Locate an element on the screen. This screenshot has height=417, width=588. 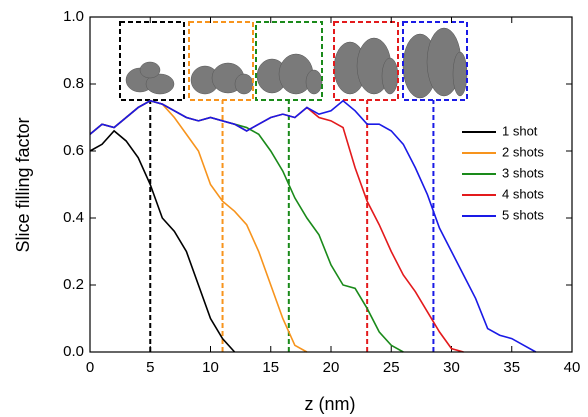
legend-label: 3 shots is located at coordinates (523, 172).